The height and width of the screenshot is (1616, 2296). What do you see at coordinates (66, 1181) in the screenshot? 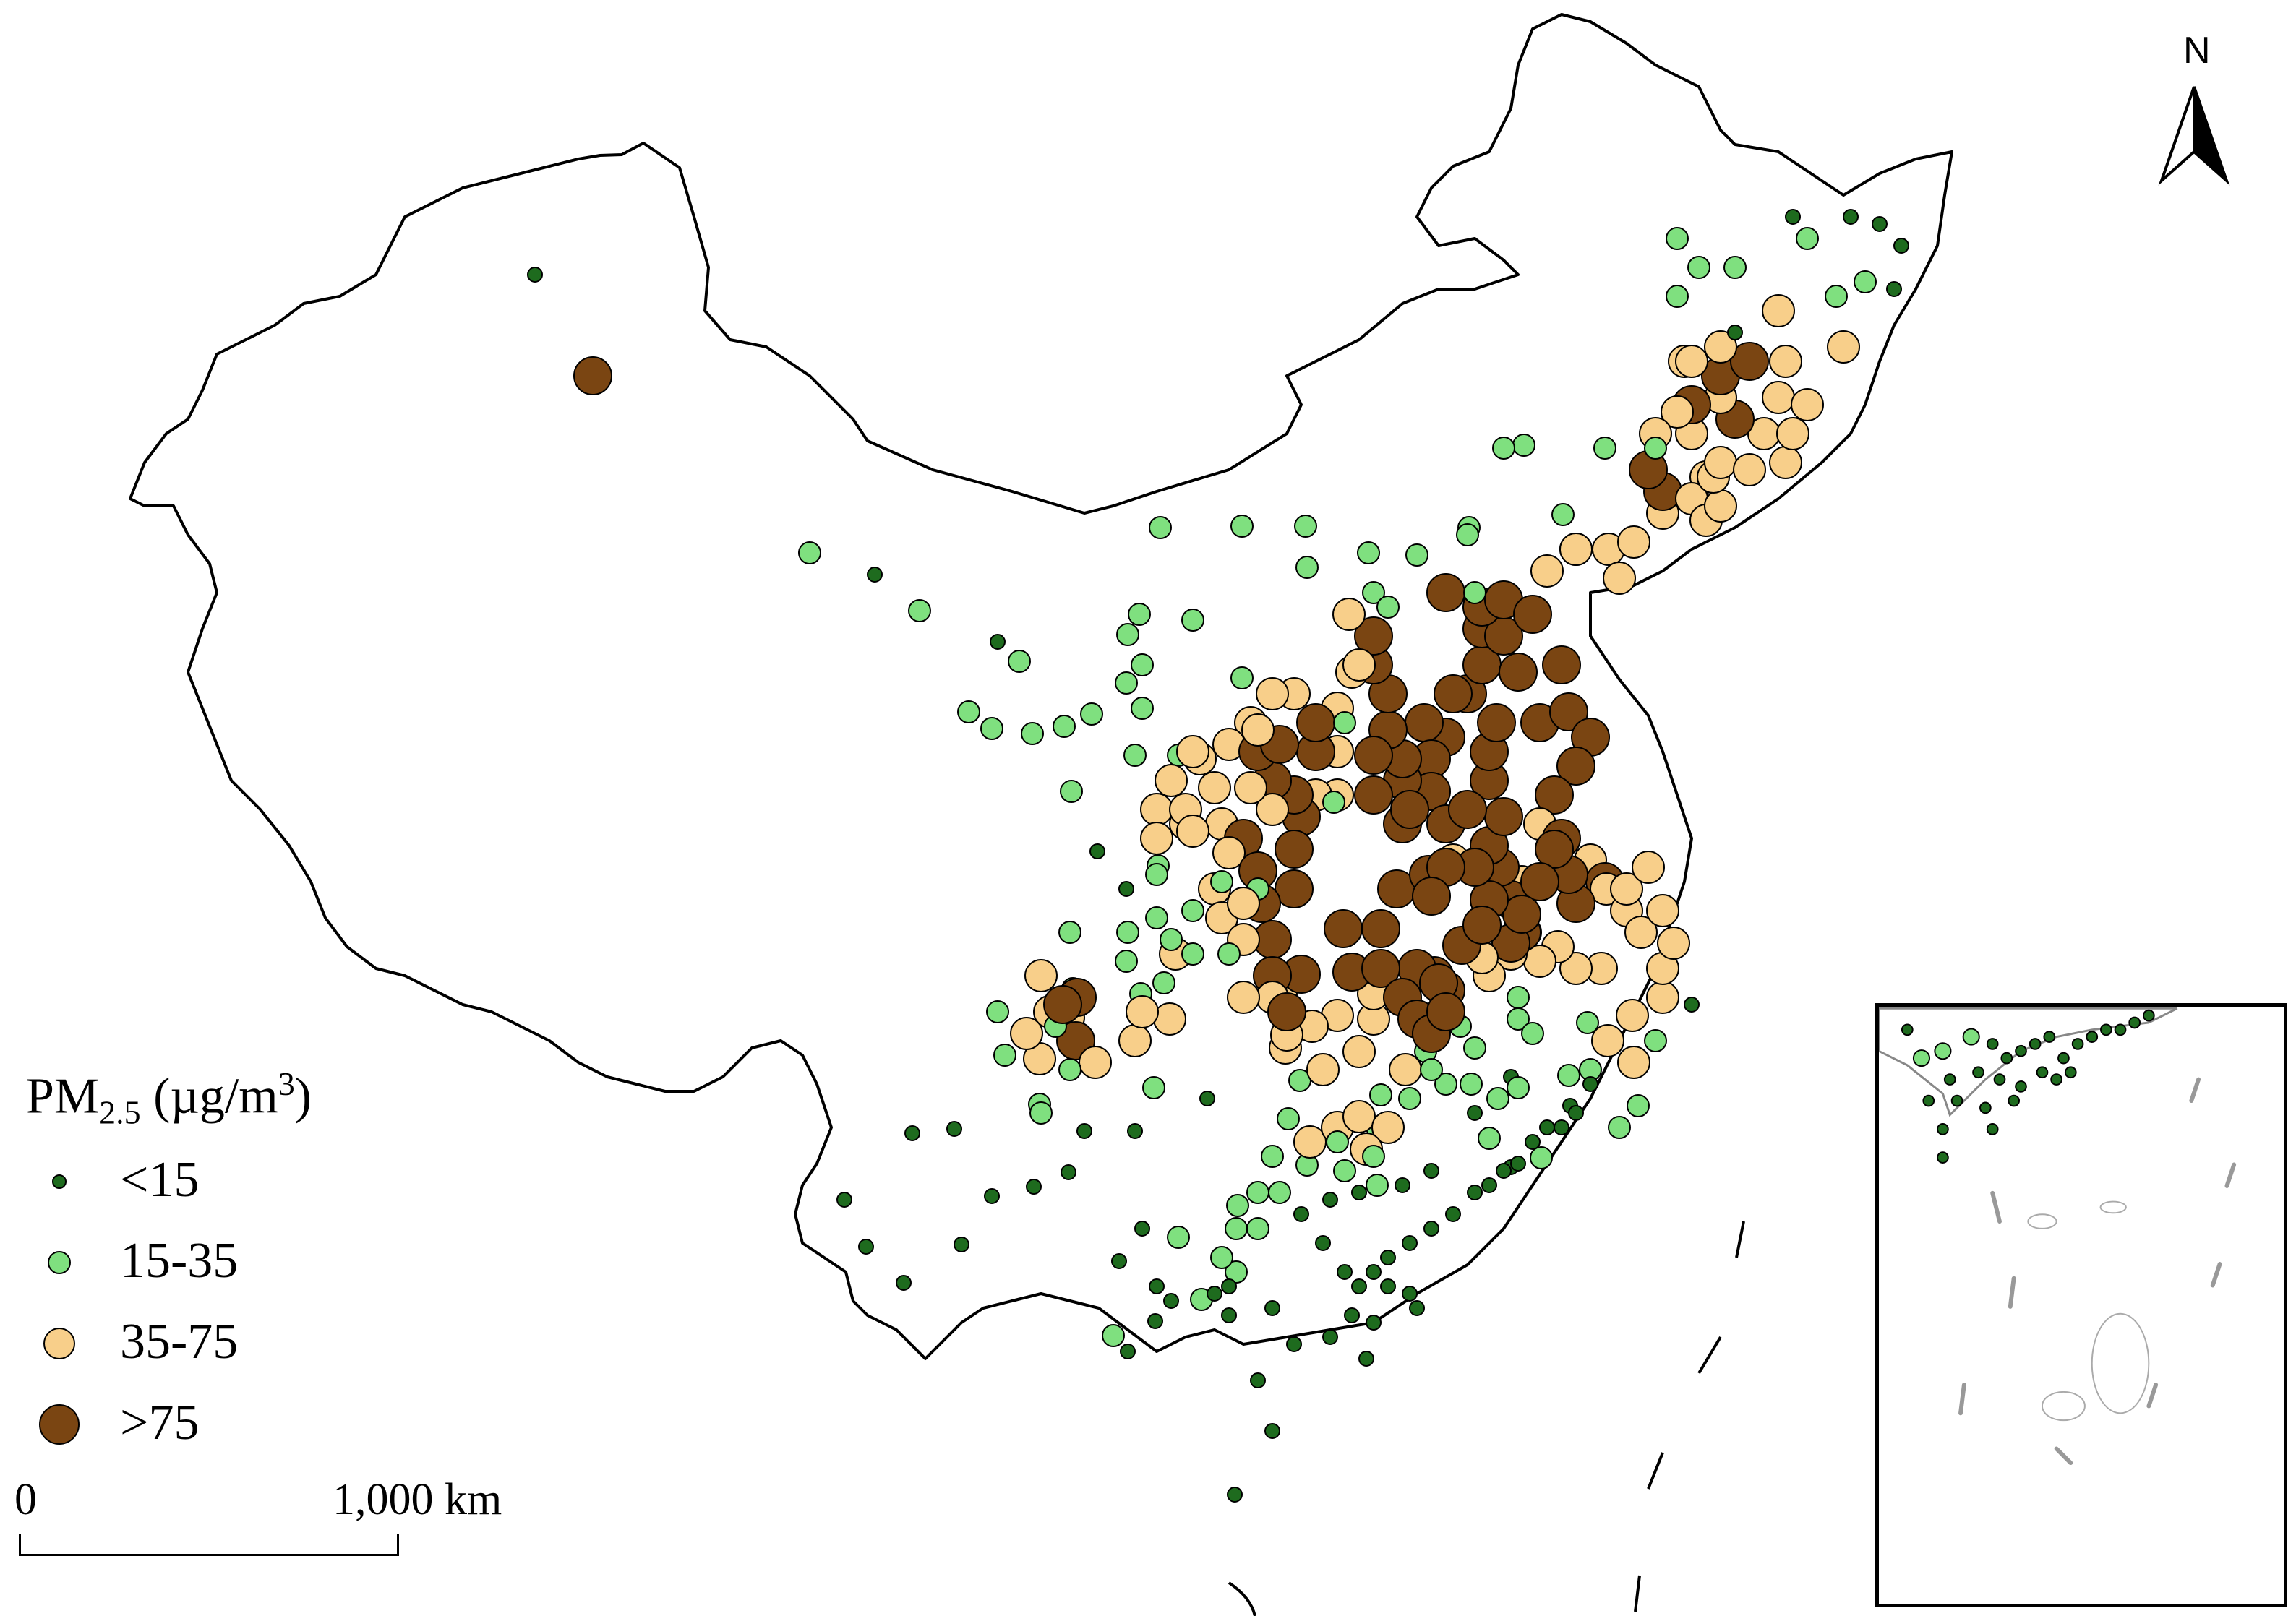
I see `small-dark-green-dot-icon` at bounding box center [66, 1181].